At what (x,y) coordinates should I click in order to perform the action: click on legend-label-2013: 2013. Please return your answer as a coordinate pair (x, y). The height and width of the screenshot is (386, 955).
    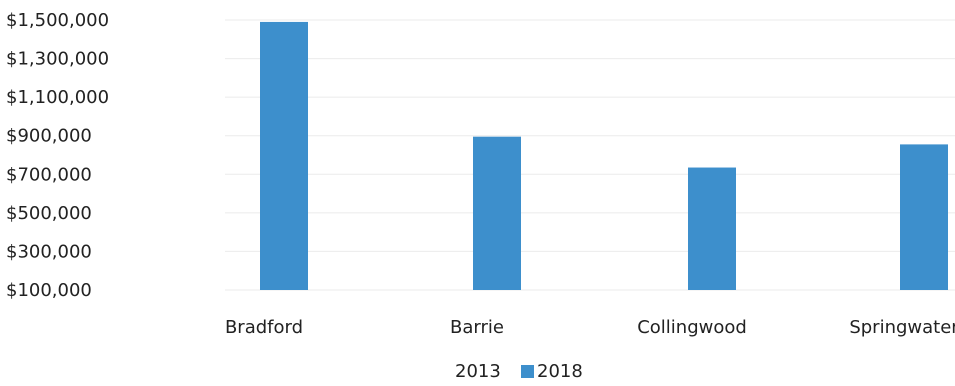
    Looking at the image, I should click on (478, 371).